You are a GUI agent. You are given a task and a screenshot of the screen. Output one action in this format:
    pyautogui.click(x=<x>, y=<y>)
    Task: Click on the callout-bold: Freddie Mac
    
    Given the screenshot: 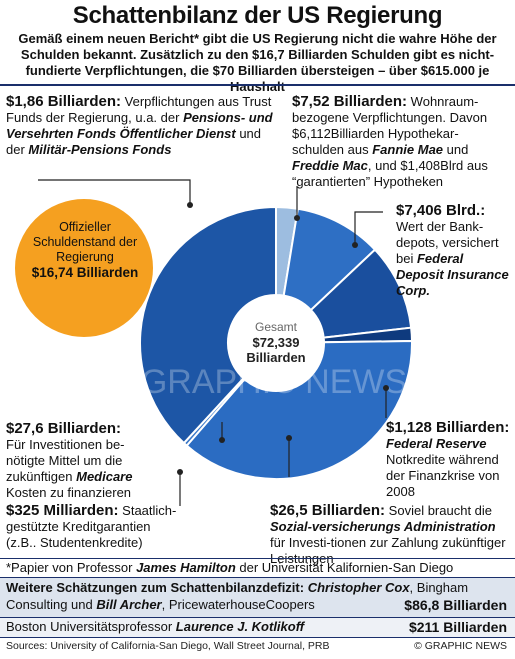 What is the action you would take?
    pyautogui.click(x=330, y=165)
    